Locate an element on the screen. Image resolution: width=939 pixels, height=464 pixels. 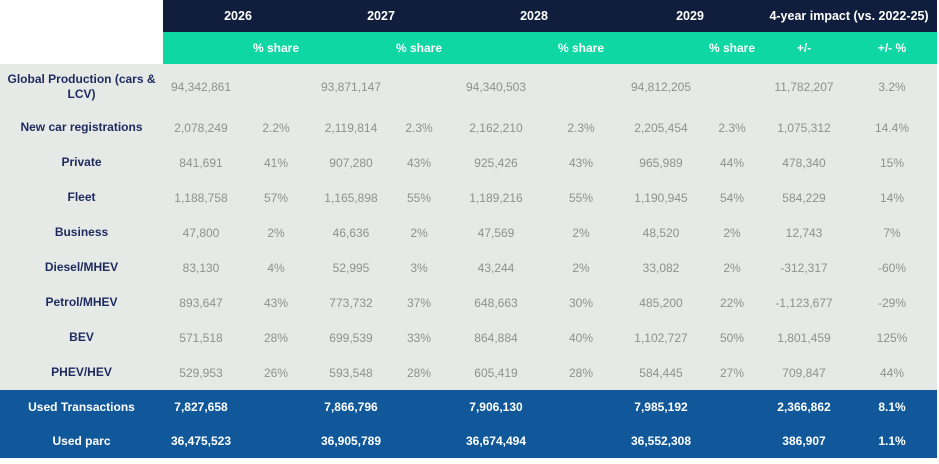
value-cell: 485,200 is located at coordinates (661, 302).